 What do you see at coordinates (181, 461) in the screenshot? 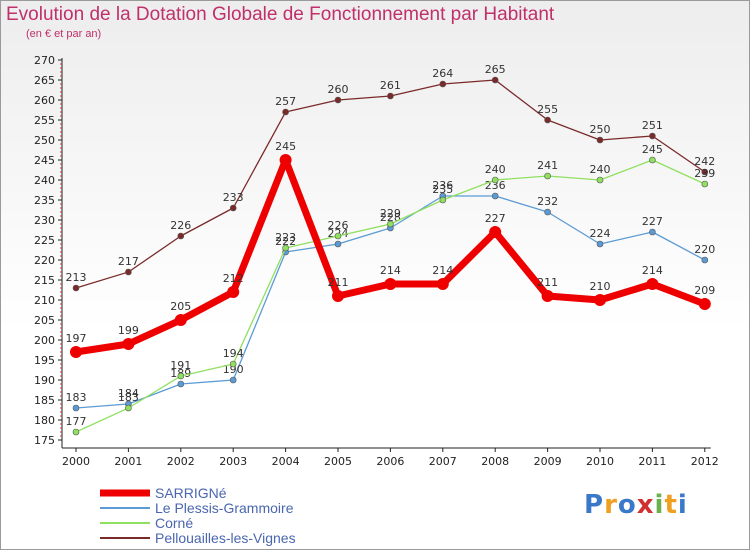
I see `x-tick-label: 2002` at bounding box center [181, 461].